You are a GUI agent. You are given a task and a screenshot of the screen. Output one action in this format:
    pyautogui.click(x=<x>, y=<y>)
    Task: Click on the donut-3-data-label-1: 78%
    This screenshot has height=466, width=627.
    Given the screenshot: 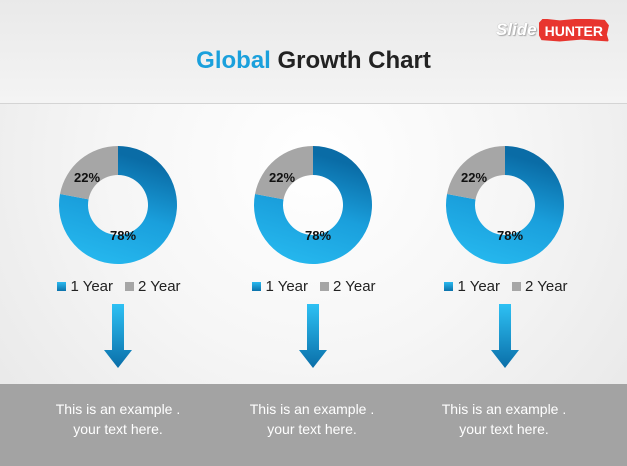 What is the action you would take?
    pyautogui.click(x=510, y=235)
    